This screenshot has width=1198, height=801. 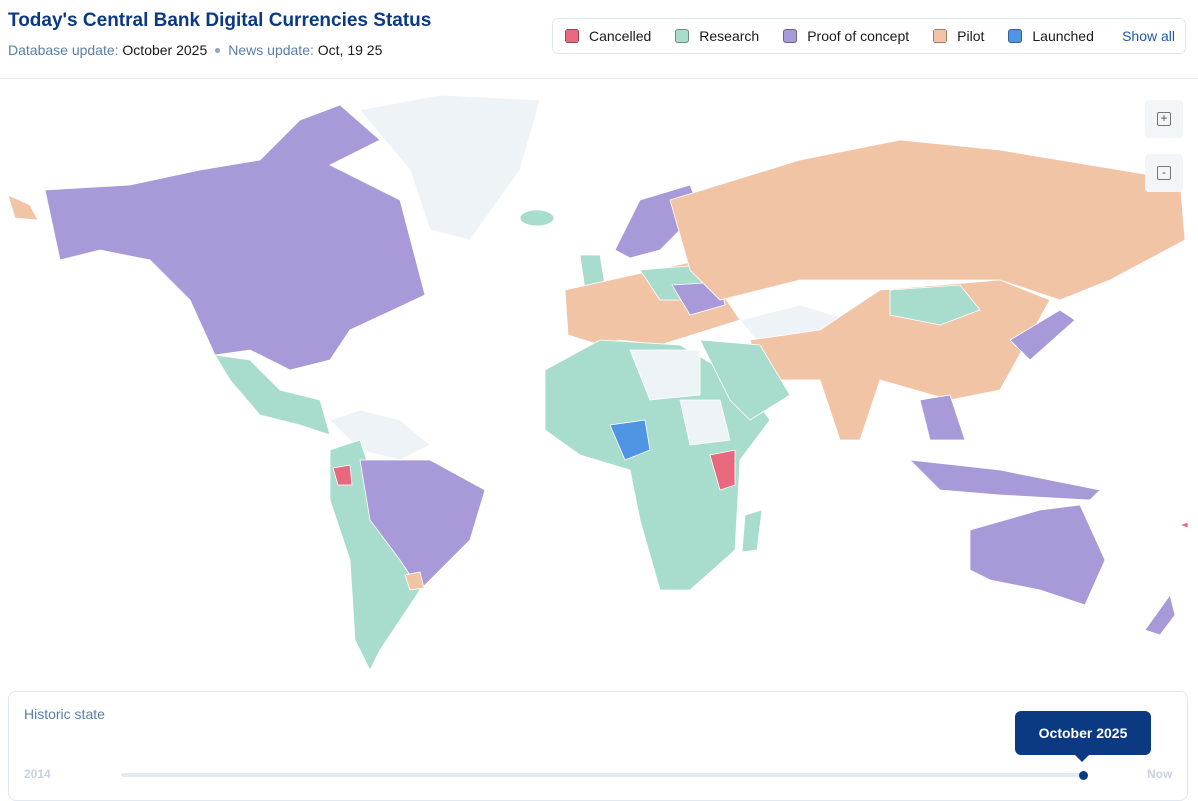 I want to click on legend-item: Pilot, so click(x=958, y=36).